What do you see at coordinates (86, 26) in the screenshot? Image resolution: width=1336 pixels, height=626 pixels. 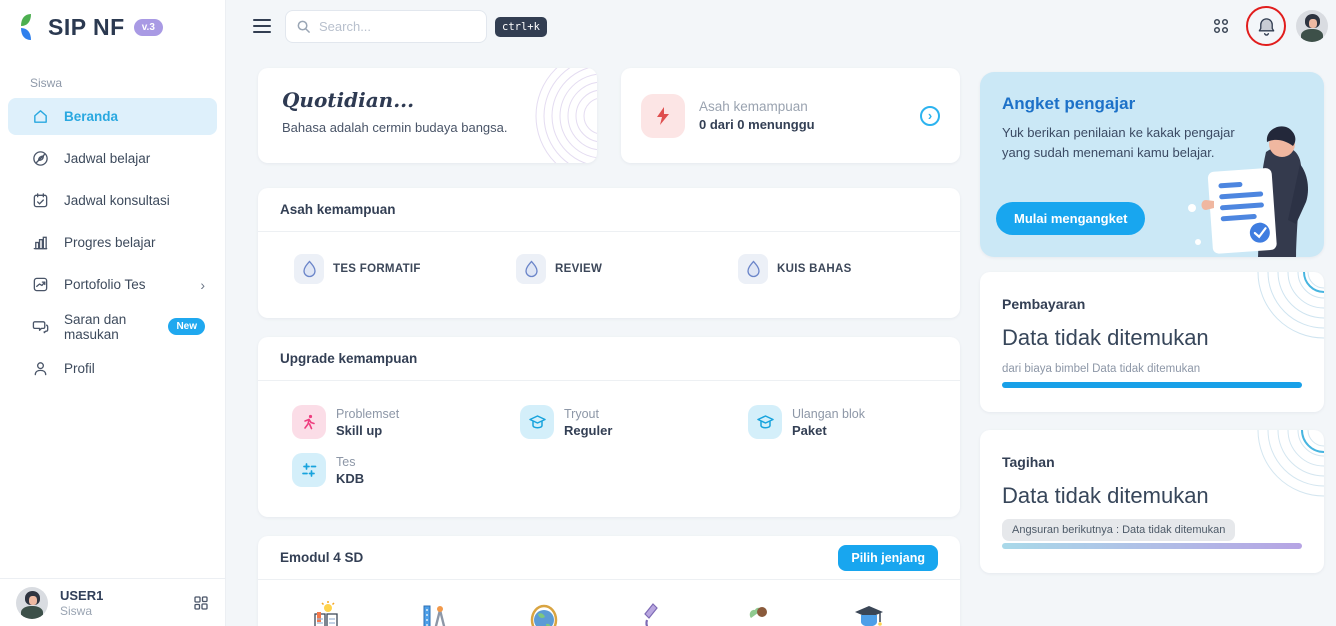 I see `app-title: SIP NF` at bounding box center [86, 26].